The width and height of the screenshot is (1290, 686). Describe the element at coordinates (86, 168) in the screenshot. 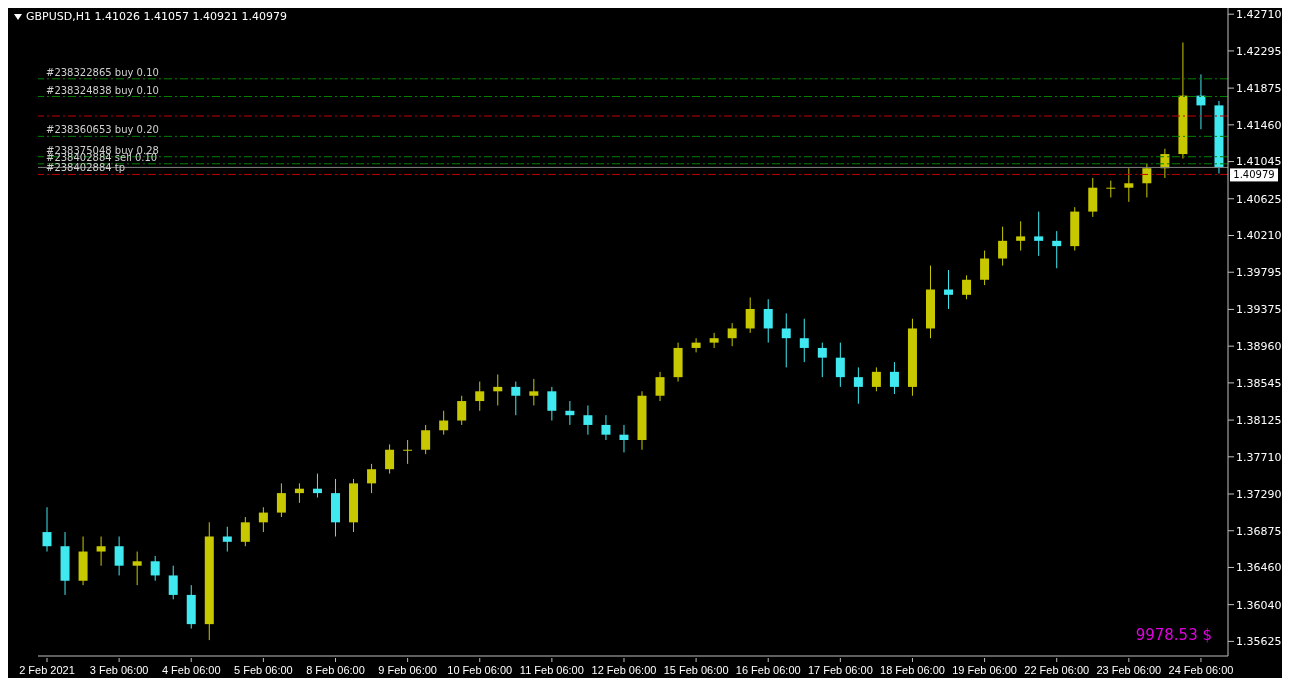

I see `ref-line-label: #238402884 tp` at that location.